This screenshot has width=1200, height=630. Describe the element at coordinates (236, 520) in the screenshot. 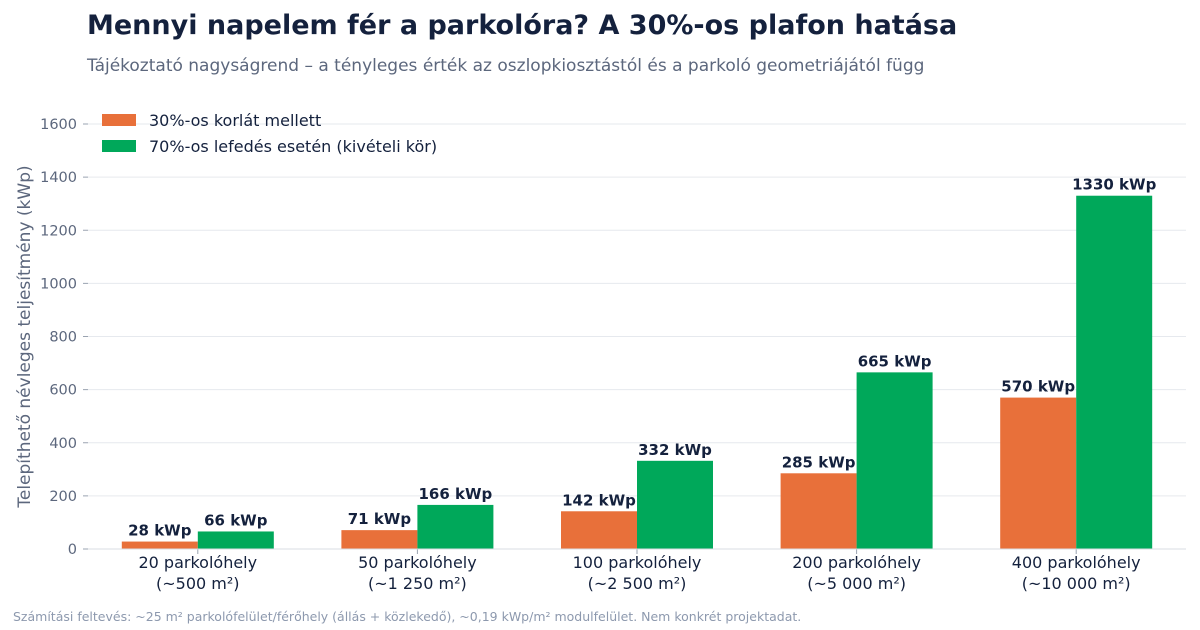

I see `data-label: 66 kWp` at that location.